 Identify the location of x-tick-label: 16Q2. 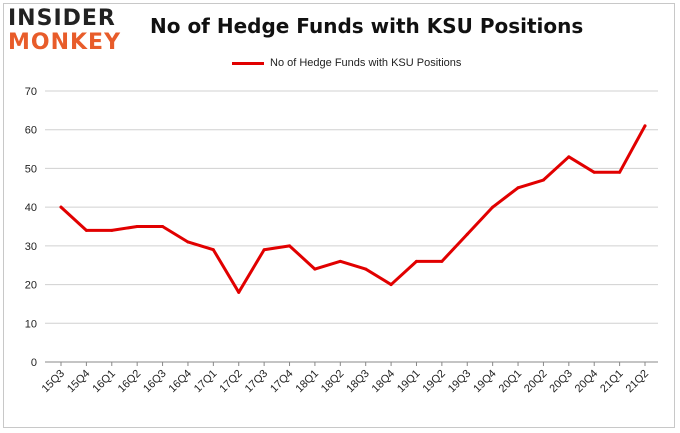
(130, 382).